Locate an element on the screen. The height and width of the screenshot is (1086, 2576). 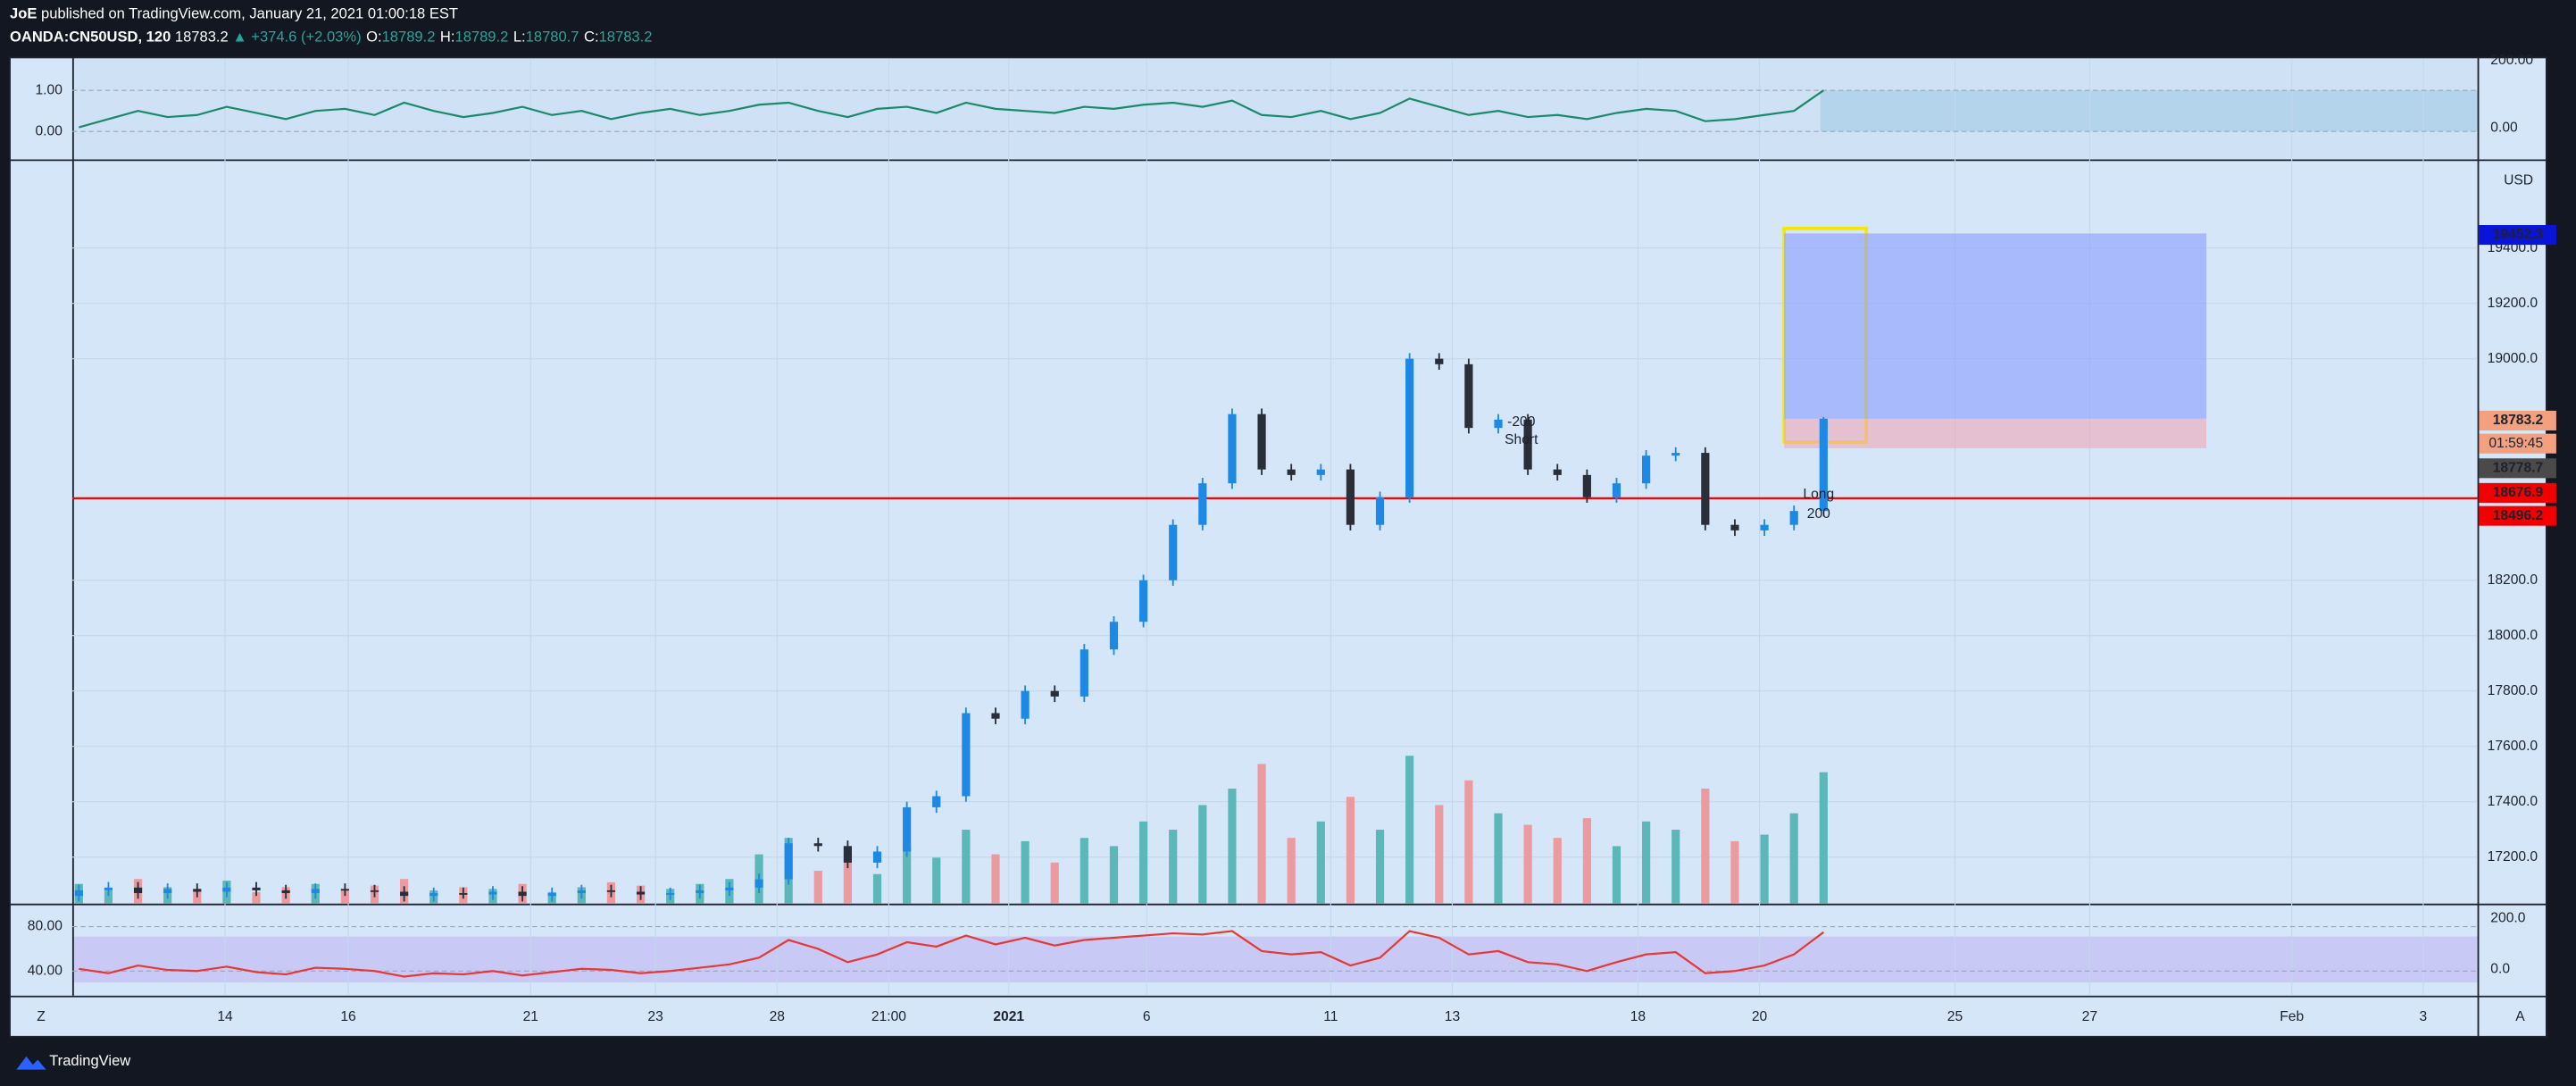
x-tick-label: 23 is located at coordinates (655, 1016).